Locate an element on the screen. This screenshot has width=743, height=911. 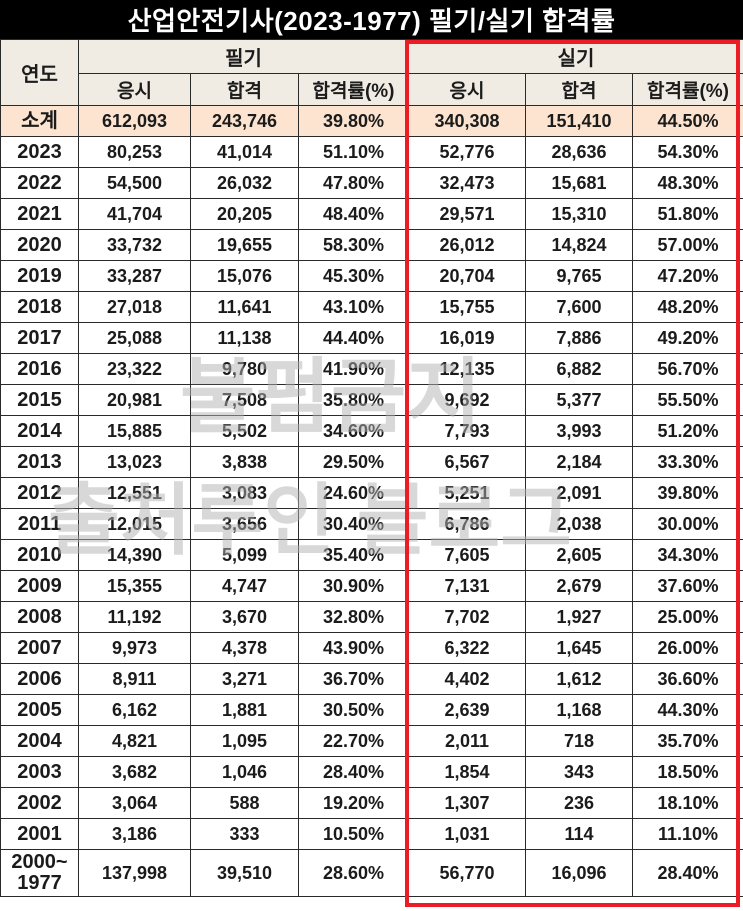
written-applicants-cell: 20,981 is located at coordinates (134, 400).